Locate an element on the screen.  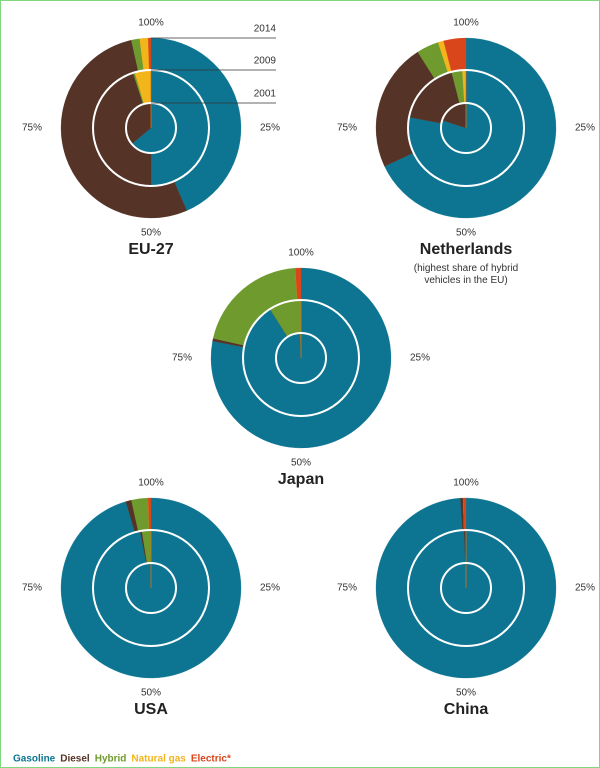
chart-title: Netherlands is located at coordinates (466, 249).